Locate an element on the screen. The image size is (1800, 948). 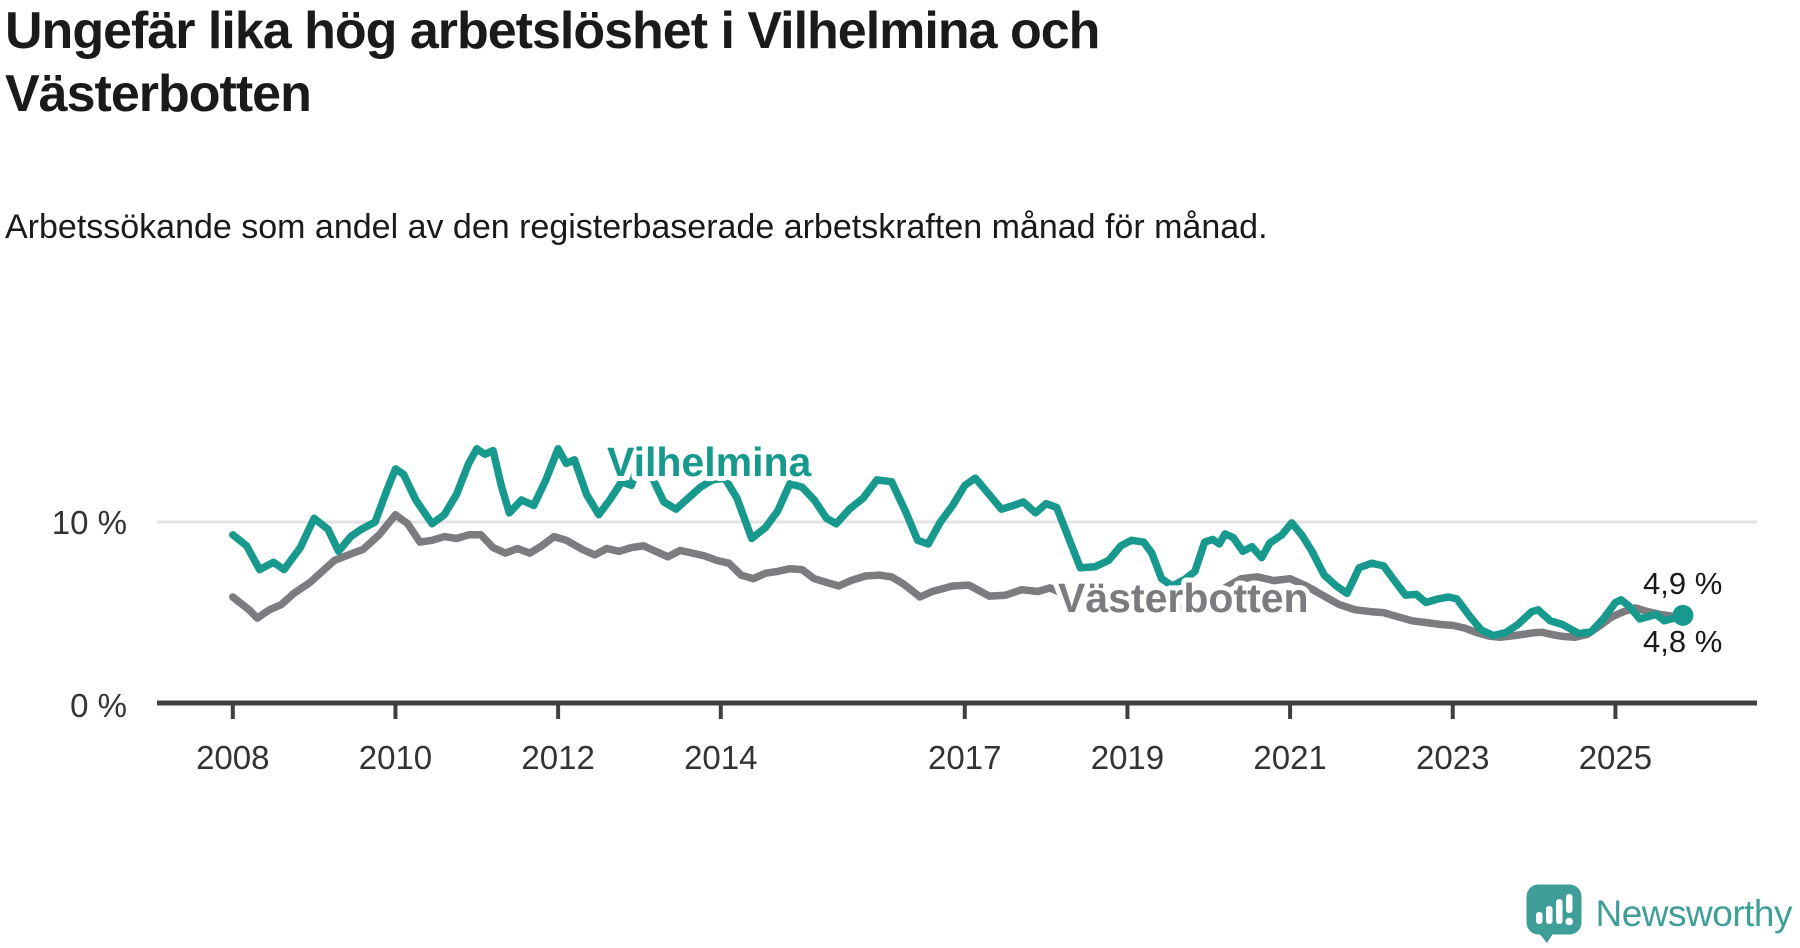
brand-footer: Newsworthy is located at coordinates (1659, 914).